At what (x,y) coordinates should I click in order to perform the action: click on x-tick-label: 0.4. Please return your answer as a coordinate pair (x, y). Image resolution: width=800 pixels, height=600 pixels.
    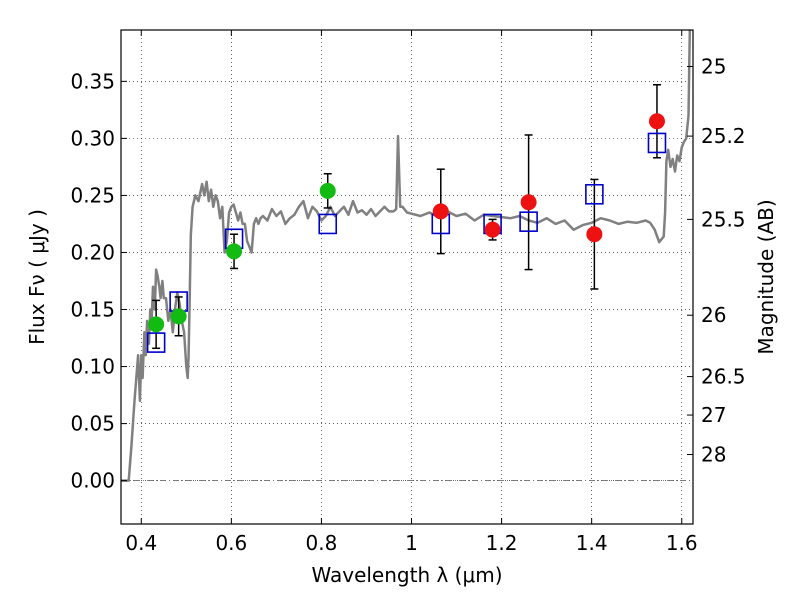
    Looking at the image, I should click on (141, 543).